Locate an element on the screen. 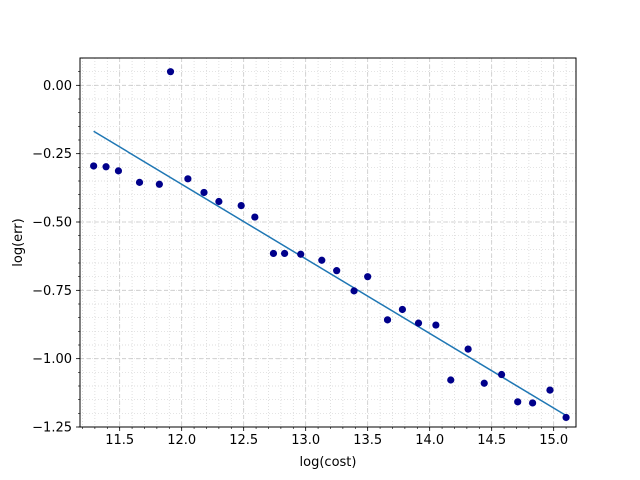  y-tick-label: −0.50 is located at coordinates (52, 223).